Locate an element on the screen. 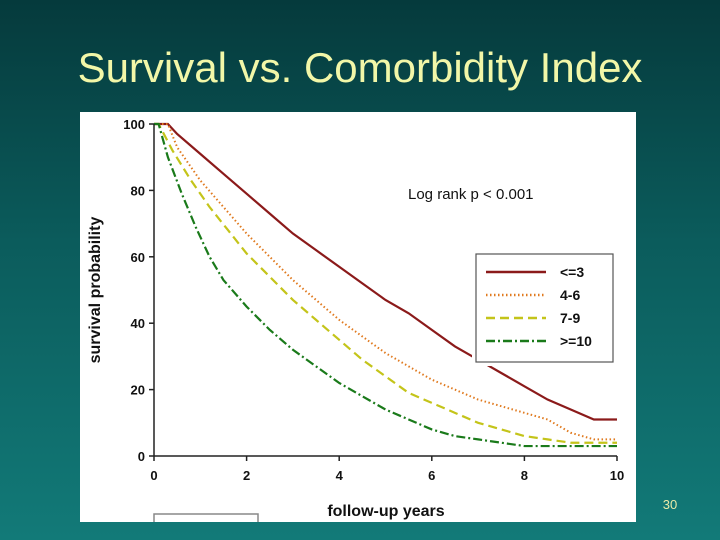 This screenshot has height=540, width=720. x-axis-label: follow-up years is located at coordinates (385, 511).